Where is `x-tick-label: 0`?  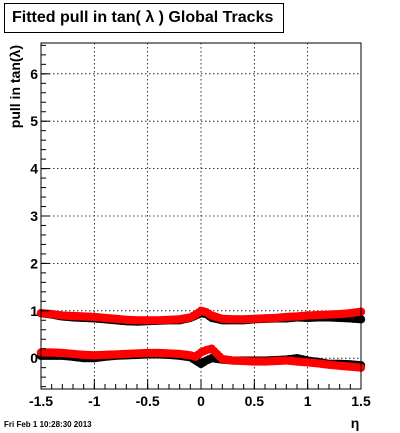
x-tick-label: 0 is located at coordinates (201, 401).